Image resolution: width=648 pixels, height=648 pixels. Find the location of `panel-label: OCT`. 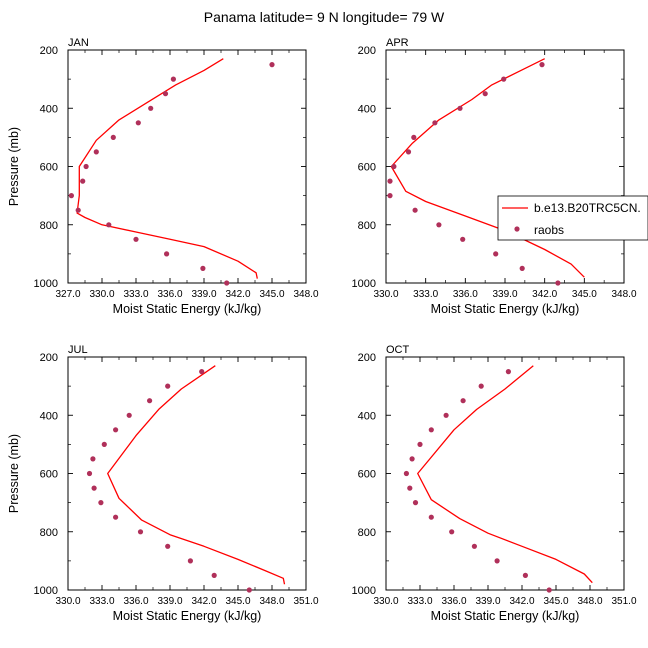

panel-label: OCT is located at coordinates (398, 350).